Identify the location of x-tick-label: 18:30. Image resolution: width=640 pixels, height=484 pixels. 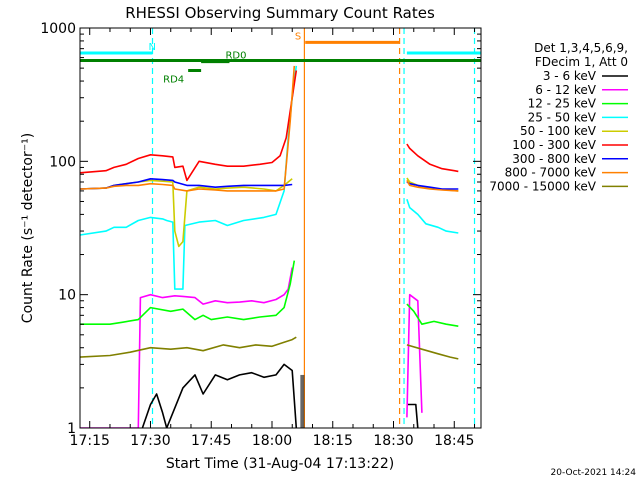
(393, 441).